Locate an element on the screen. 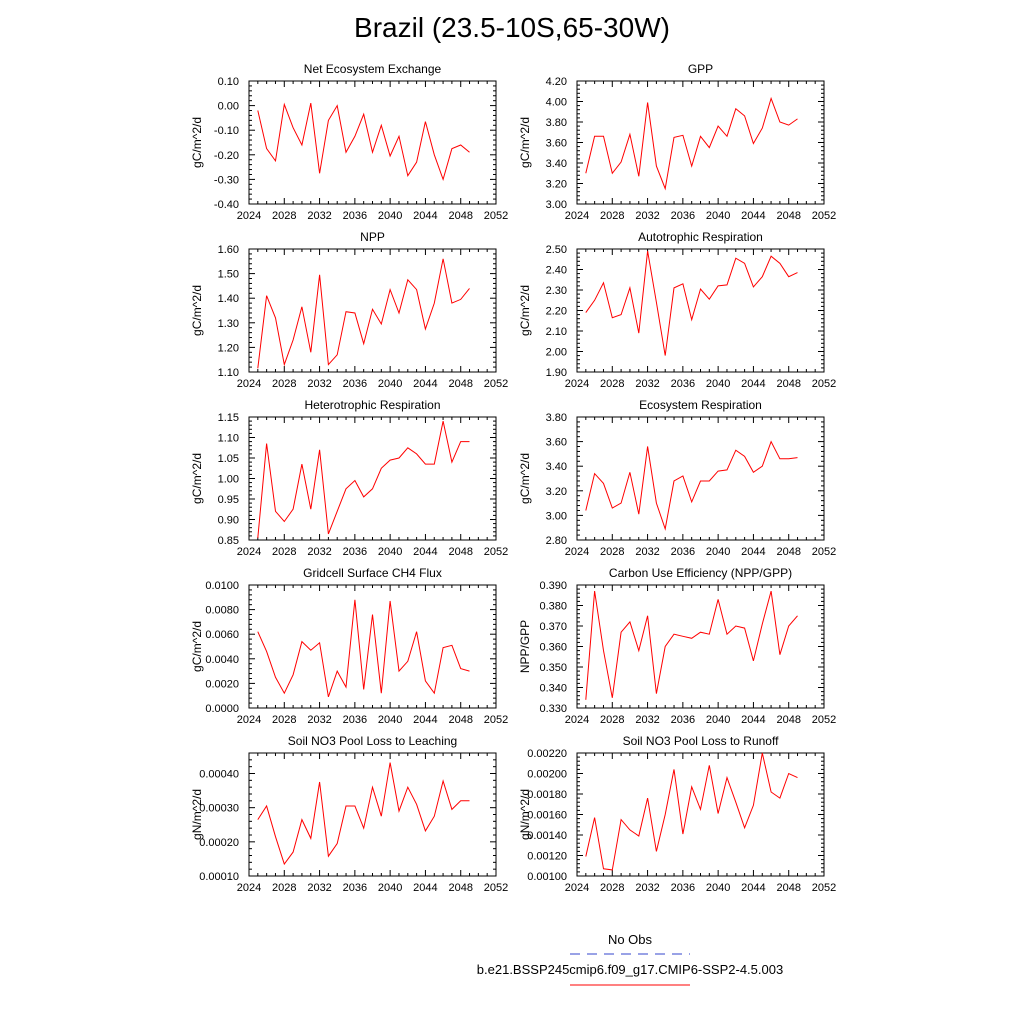 The width and height of the screenshot is (1024, 1024). y-tick-label: -0.40 is located at coordinates (226, 205).